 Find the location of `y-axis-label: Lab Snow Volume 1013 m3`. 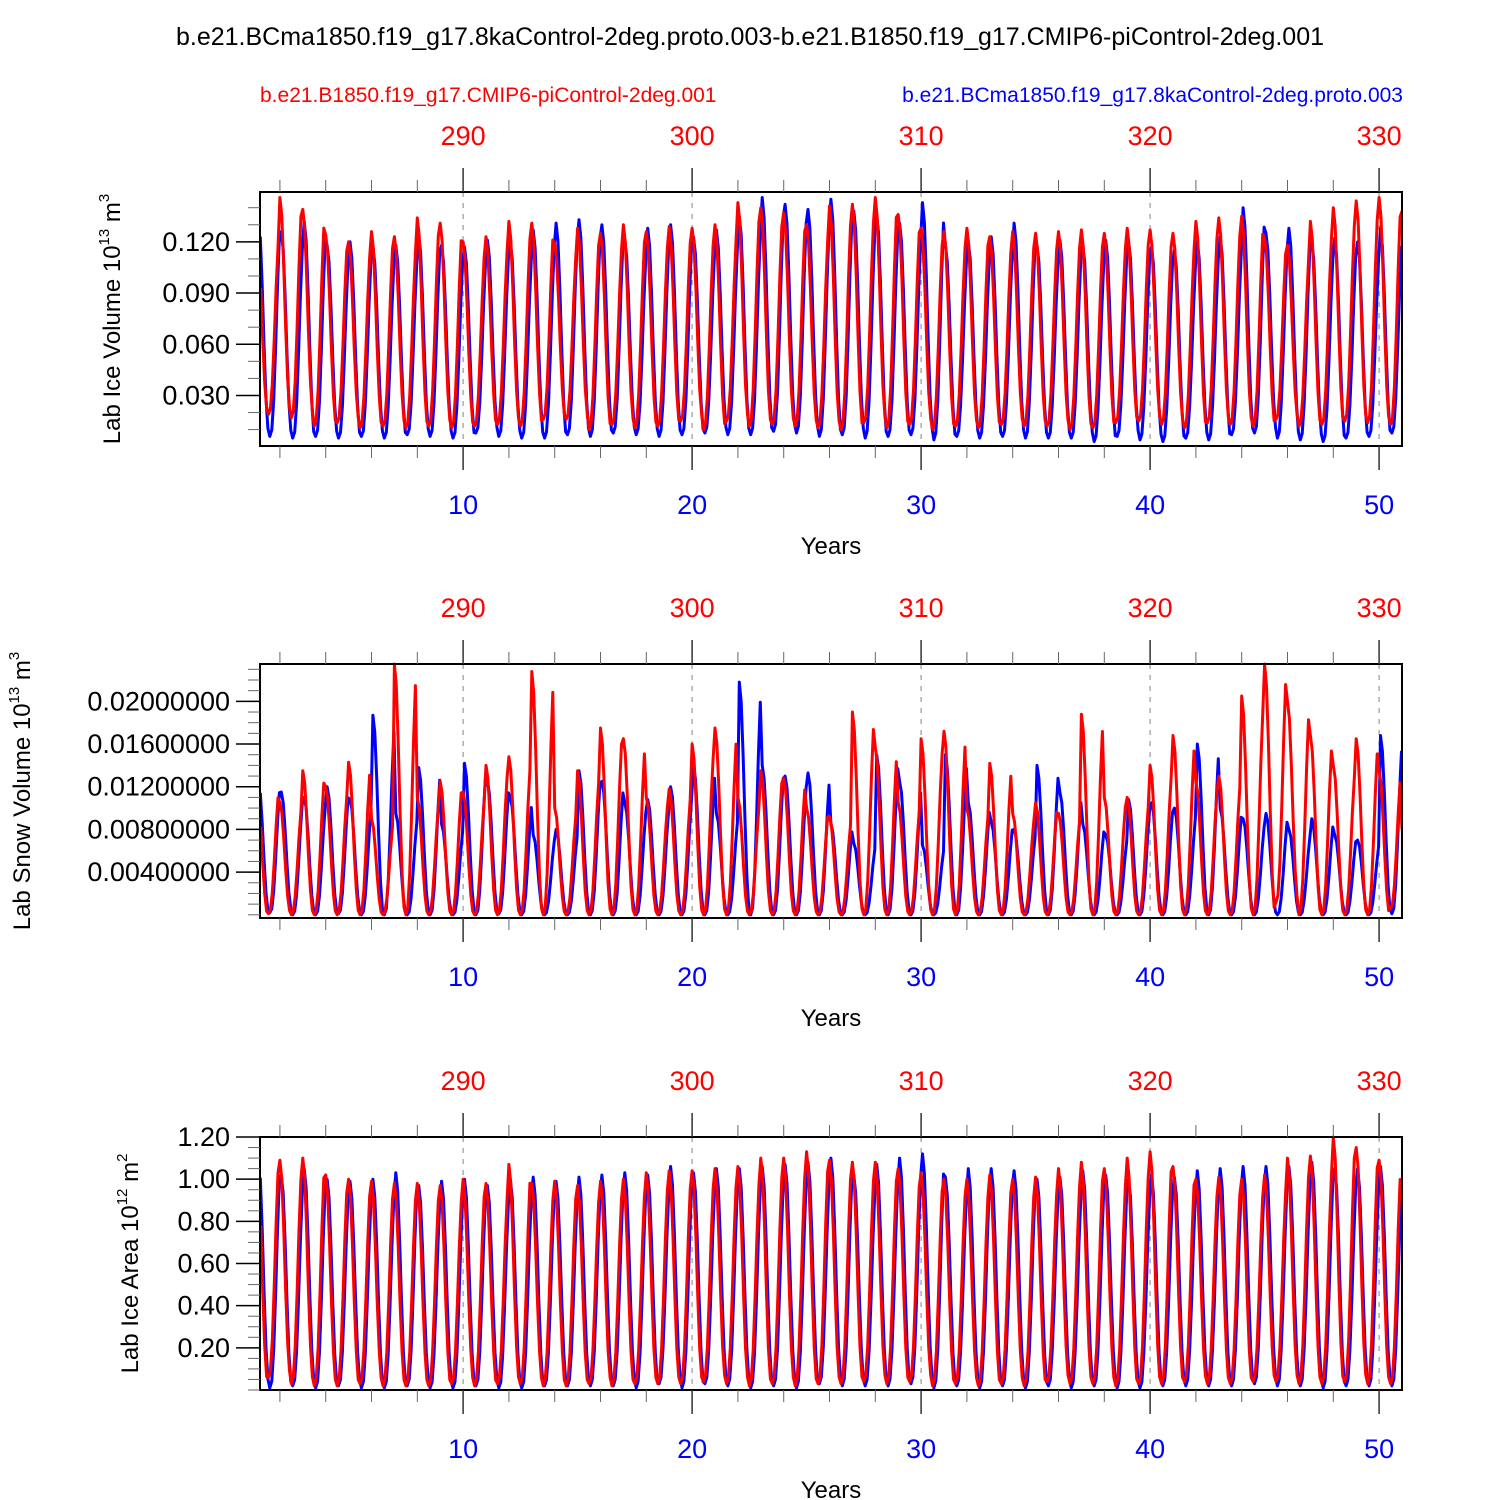

y-axis-label: Lab Snow Volume 1013 m3 is located at coordinates (21, 791).